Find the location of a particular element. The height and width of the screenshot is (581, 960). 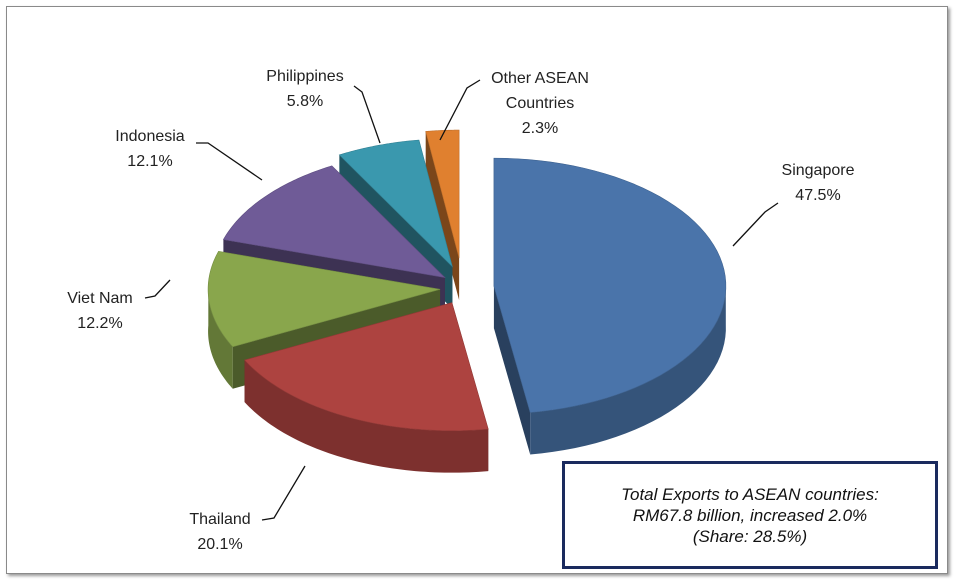

slice-label: Viet Nam is located at coordinates (100, 298).